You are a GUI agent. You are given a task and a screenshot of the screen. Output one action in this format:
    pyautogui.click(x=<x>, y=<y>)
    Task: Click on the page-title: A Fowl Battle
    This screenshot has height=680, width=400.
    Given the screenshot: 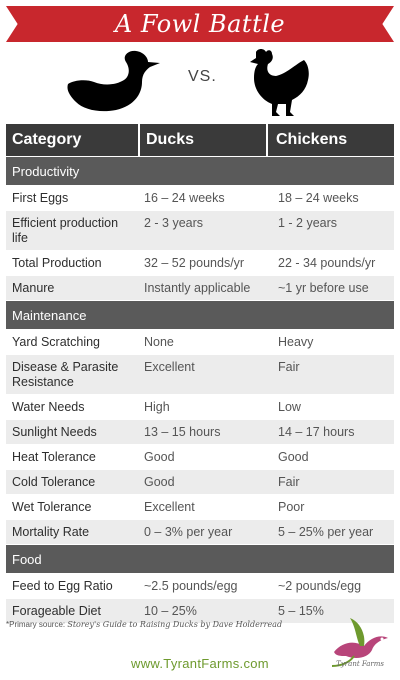 What is the action you would take?
    pyautogui.click(x=200, y=24)
    